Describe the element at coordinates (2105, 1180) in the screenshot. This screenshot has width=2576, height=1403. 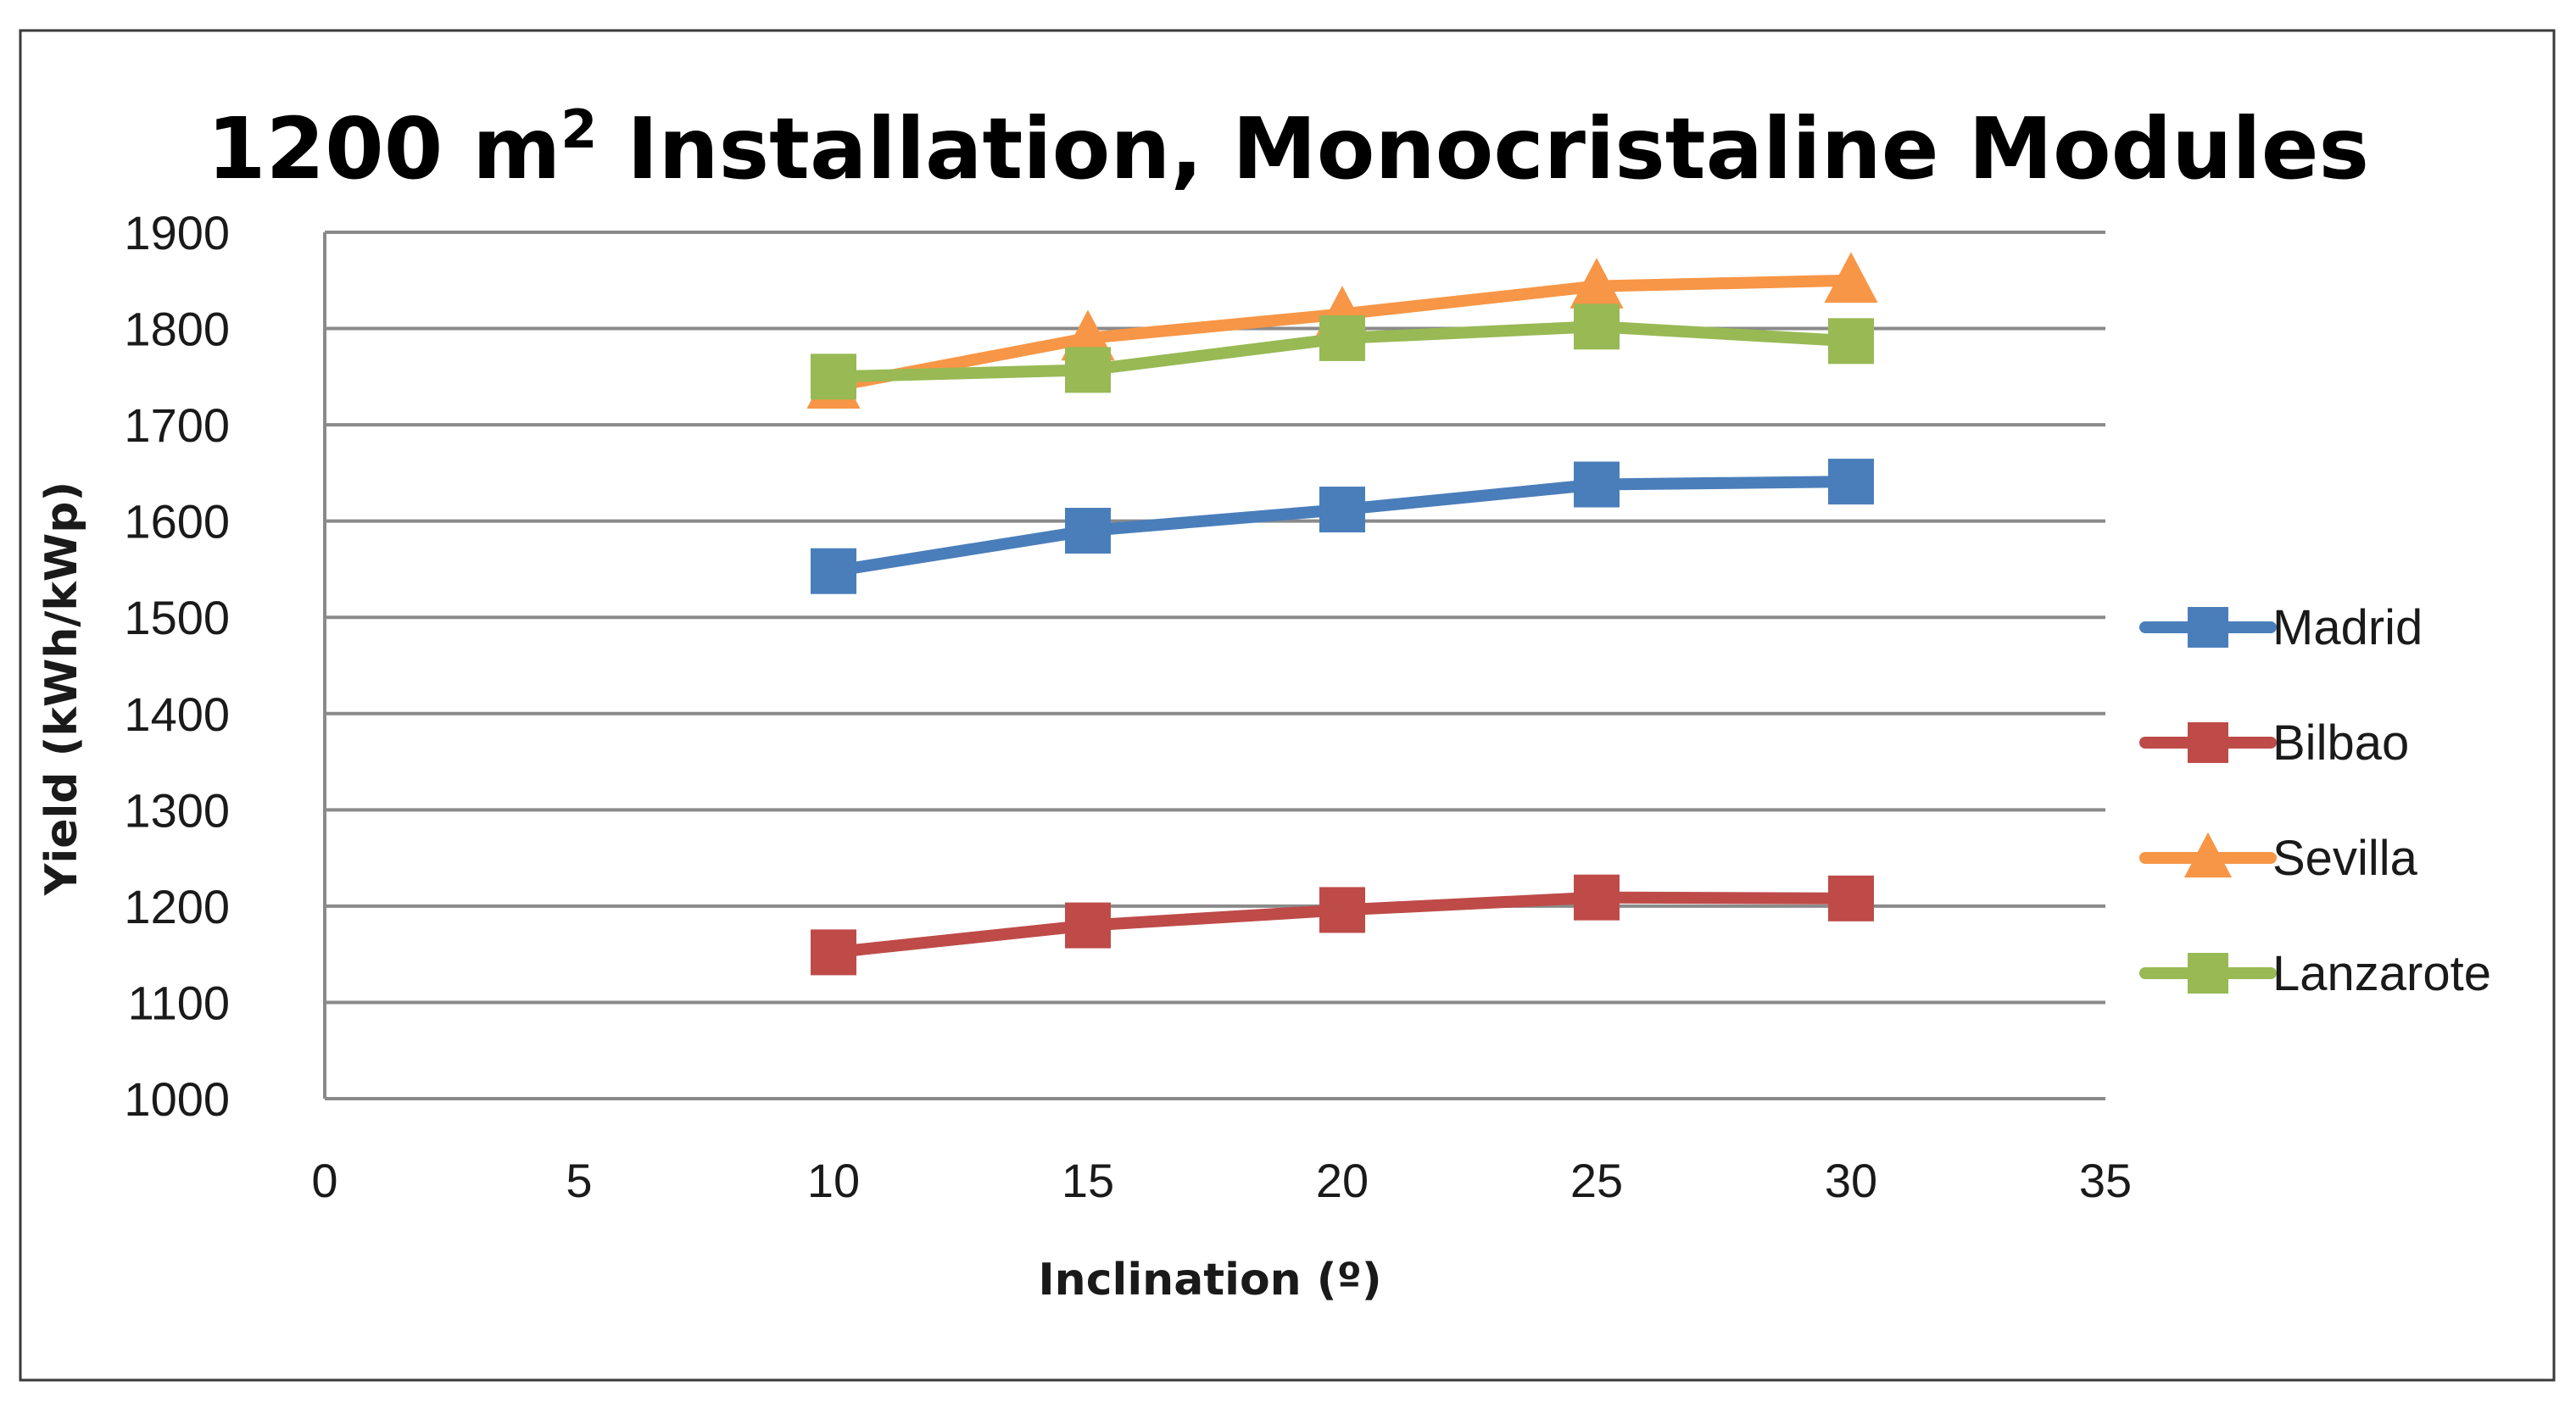
I see `x-tick-label: 35` at that location.